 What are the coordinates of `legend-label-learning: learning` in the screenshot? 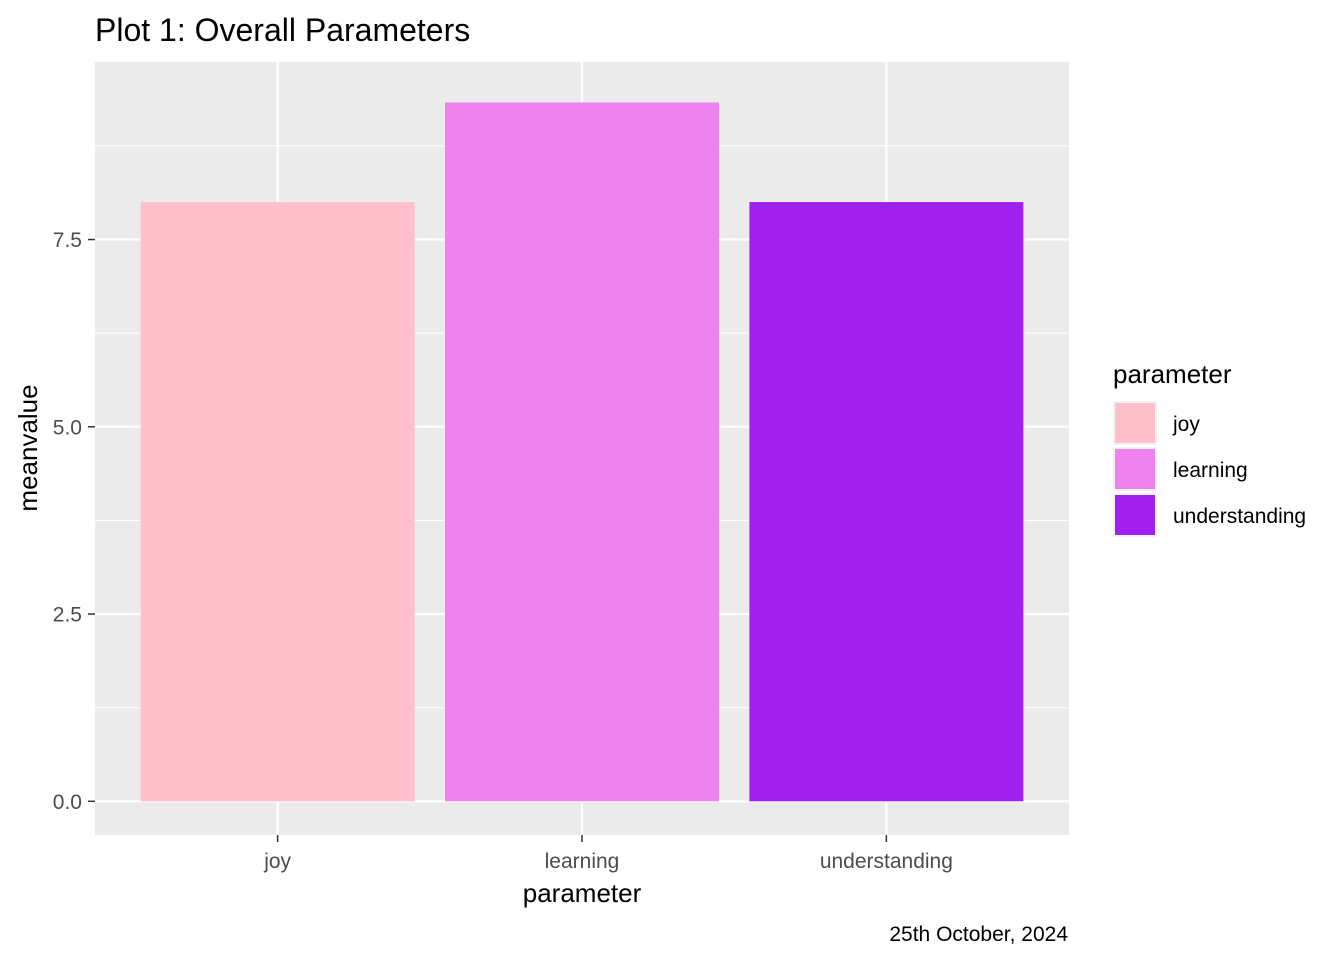 It's located at (1210, 470).